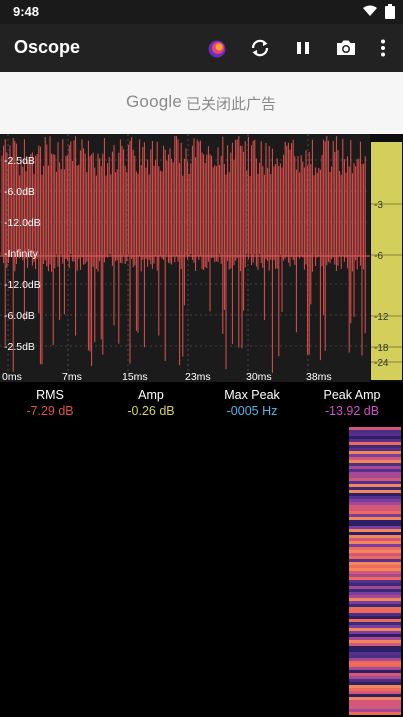  What do you see at coordinates (381, 363) in the screenshot?
I see `meter-label: -24` at bounding box center [381, 363].